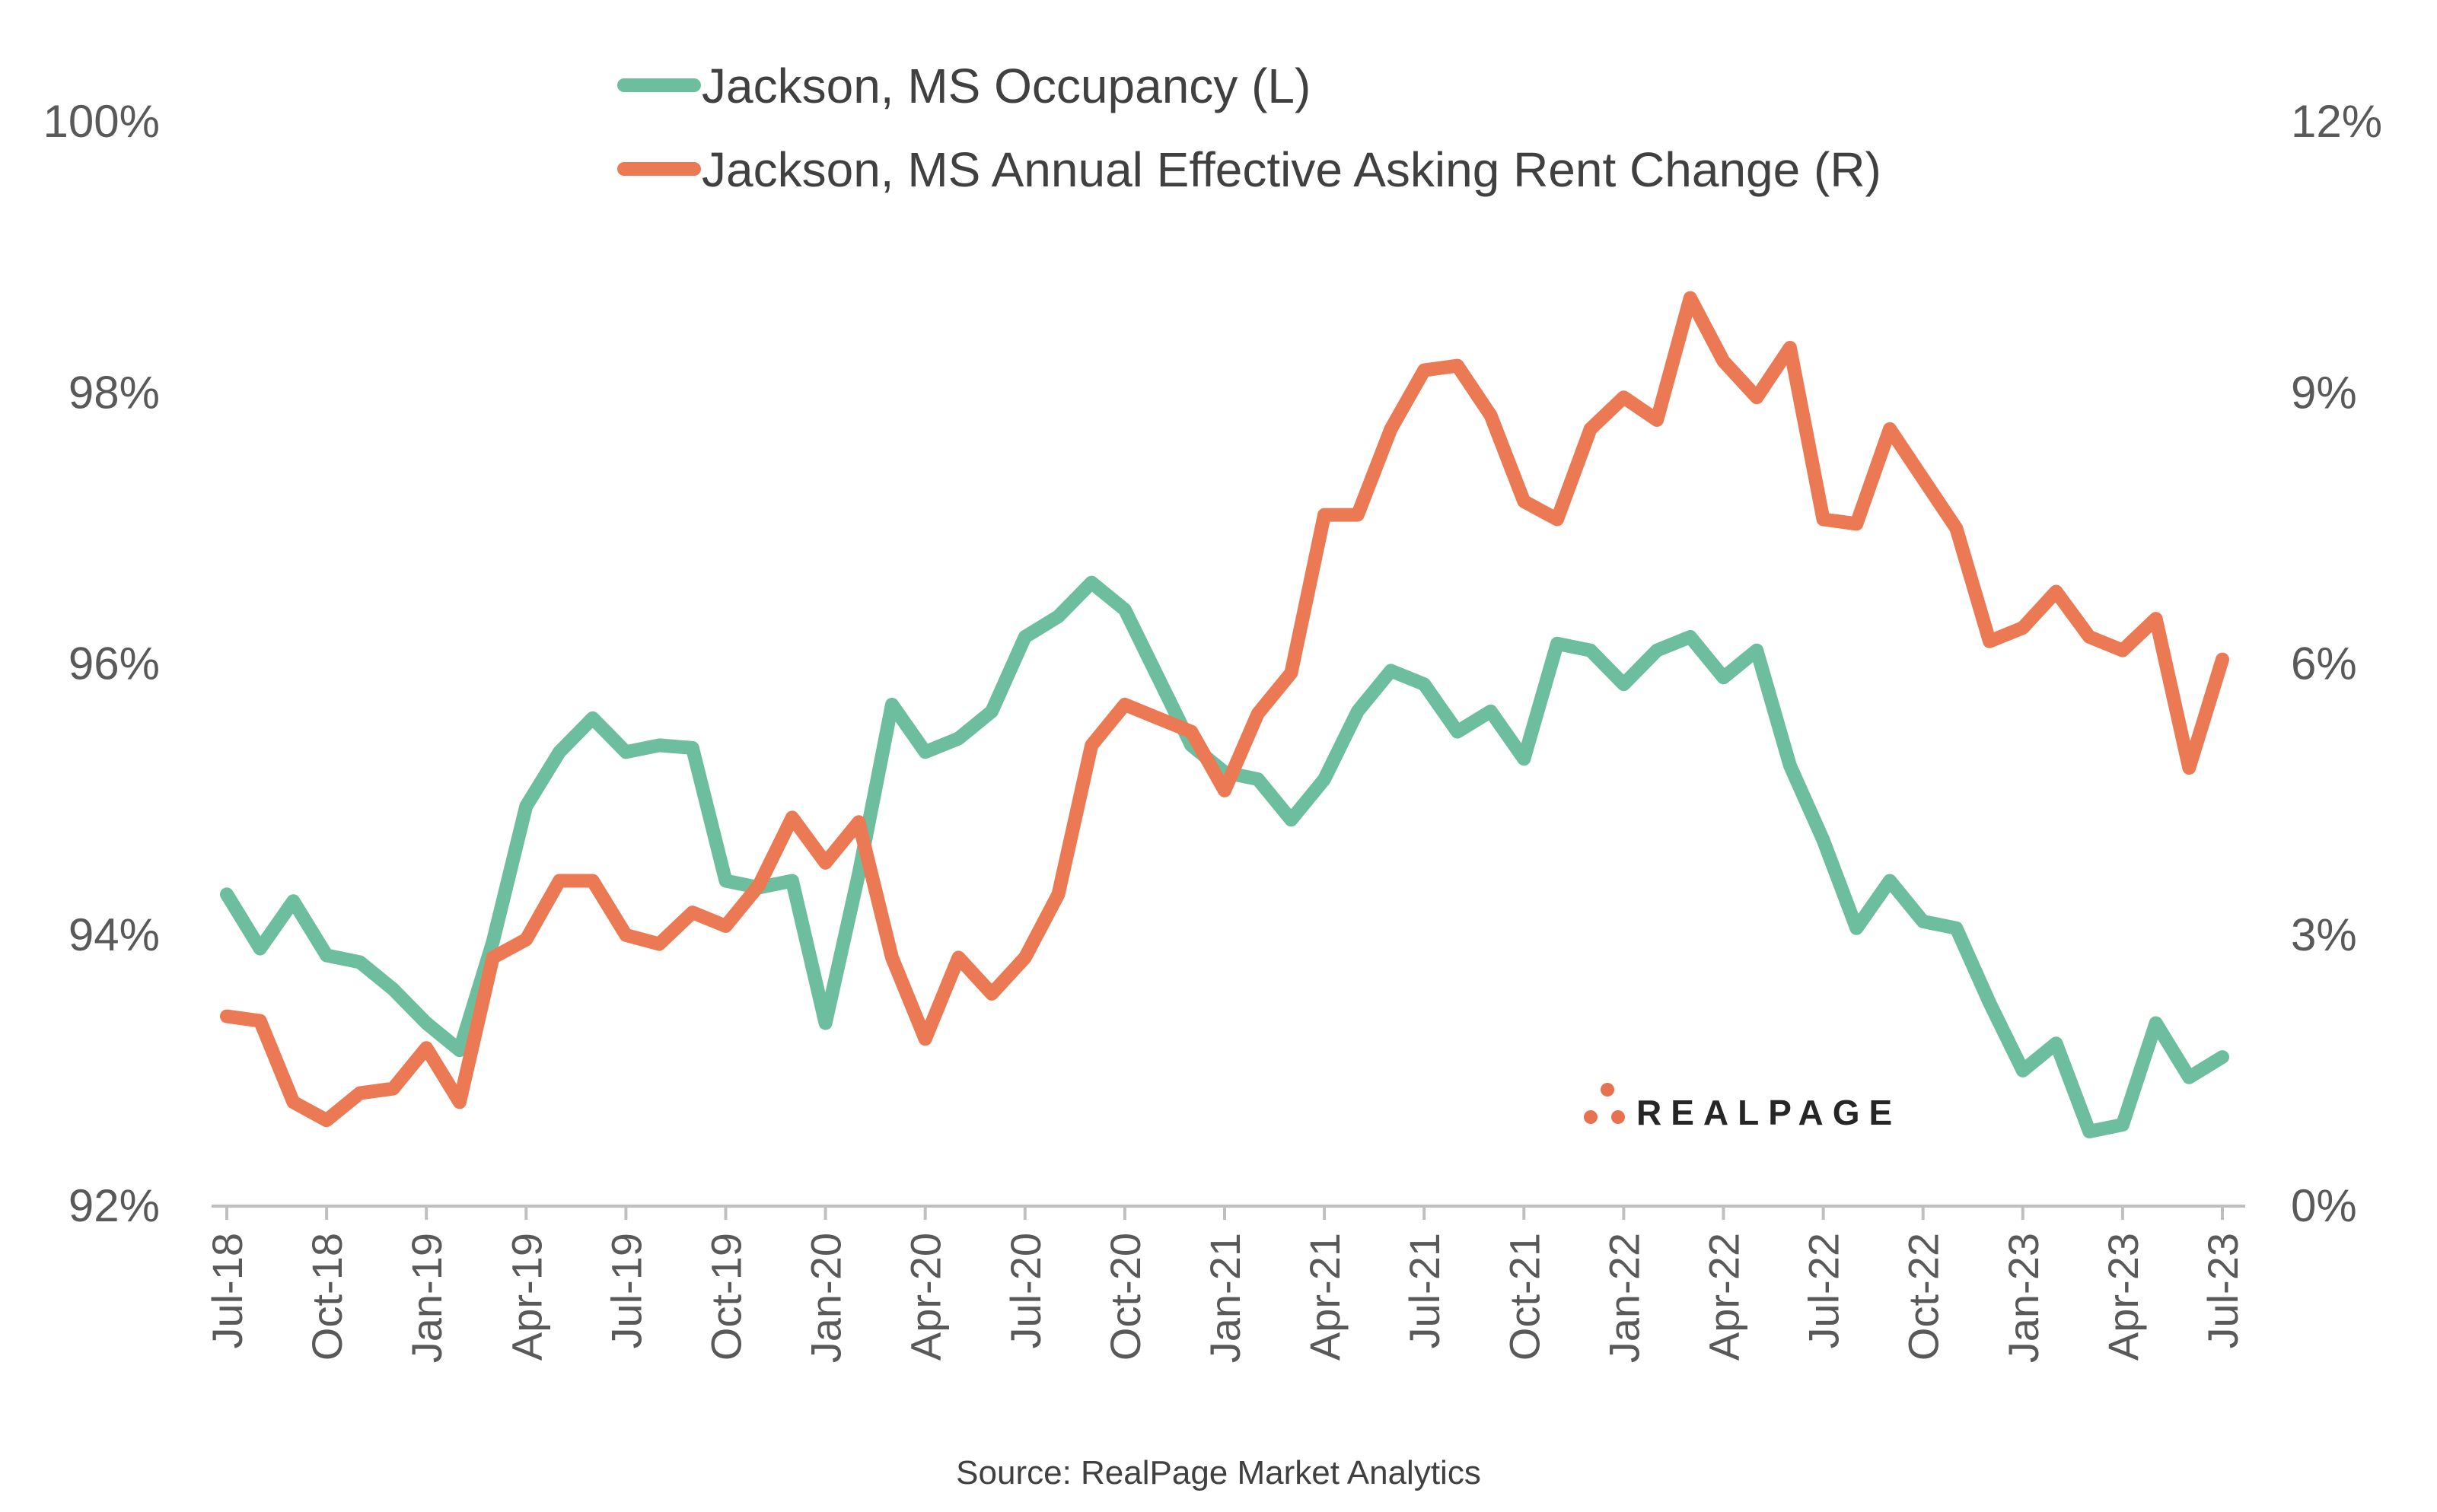 This screenshot has width=2437, height=1512. Describe the element at coordinates (114, 934) in the screenshot. I see `left-y-tick-label: 94%` at that location.